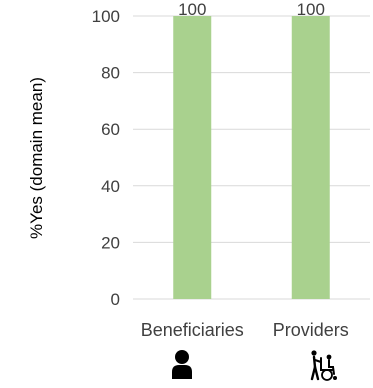 This screenshot has width=373, height=388. Describe the element at coordinates (106, 158) in the screenshot. I see `y-tick-labels: 0 20 40 60 80 100` at that location.